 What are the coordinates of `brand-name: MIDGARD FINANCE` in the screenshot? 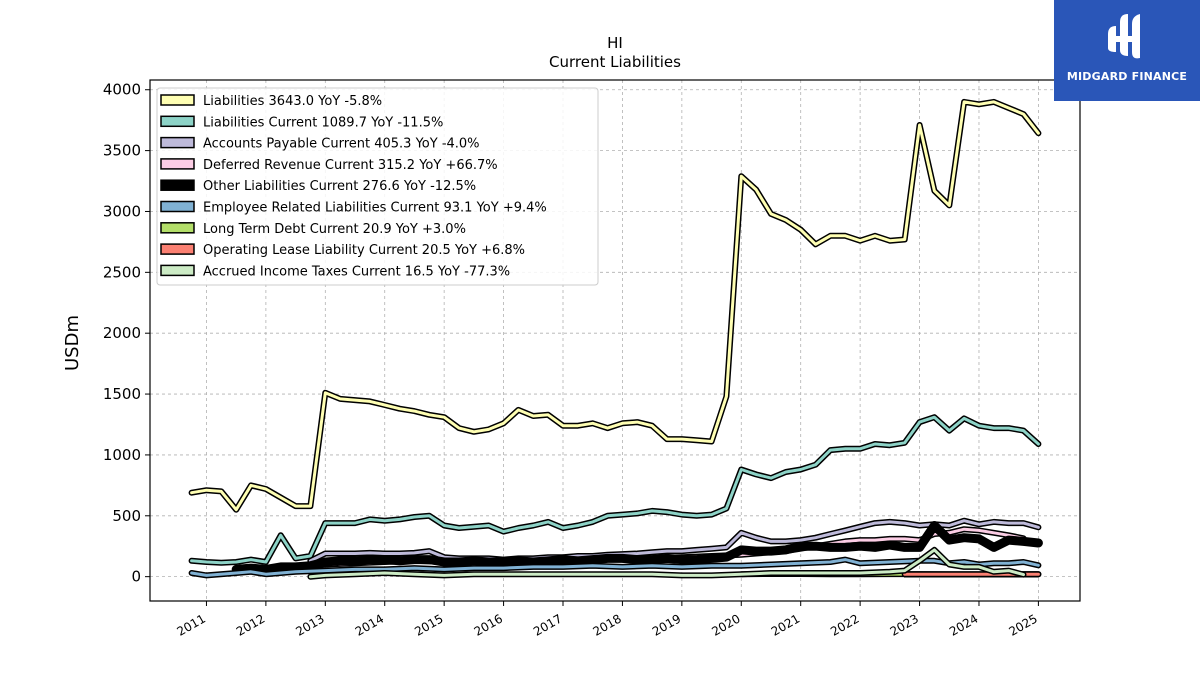 It's located at (1127, 76).